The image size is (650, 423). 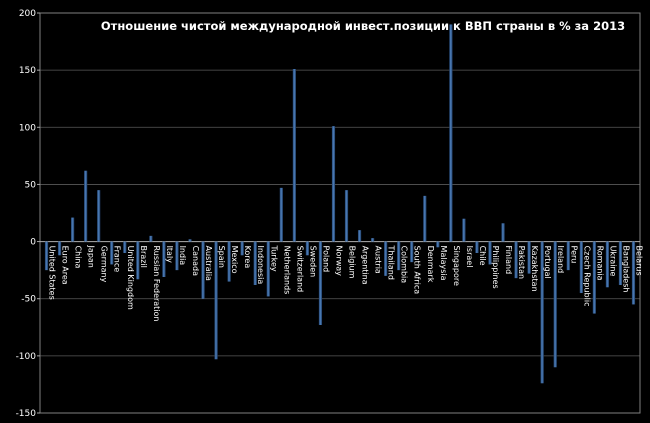 What do you see at coordinates (156, 284) in the screenshot?
I see `x-tick-label: Russian Federation` at bounding box center [156, 284].